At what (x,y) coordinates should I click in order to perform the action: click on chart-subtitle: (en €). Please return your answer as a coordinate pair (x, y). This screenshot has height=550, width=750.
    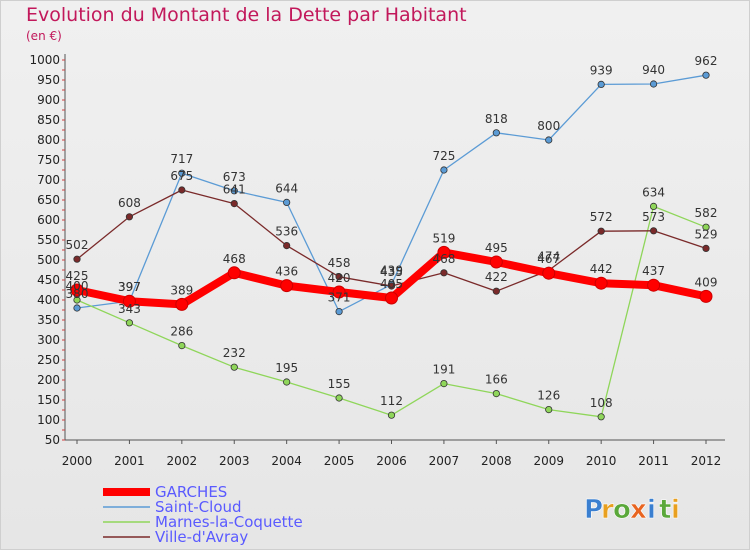
    Looking at the image, I should click on (44, 36).